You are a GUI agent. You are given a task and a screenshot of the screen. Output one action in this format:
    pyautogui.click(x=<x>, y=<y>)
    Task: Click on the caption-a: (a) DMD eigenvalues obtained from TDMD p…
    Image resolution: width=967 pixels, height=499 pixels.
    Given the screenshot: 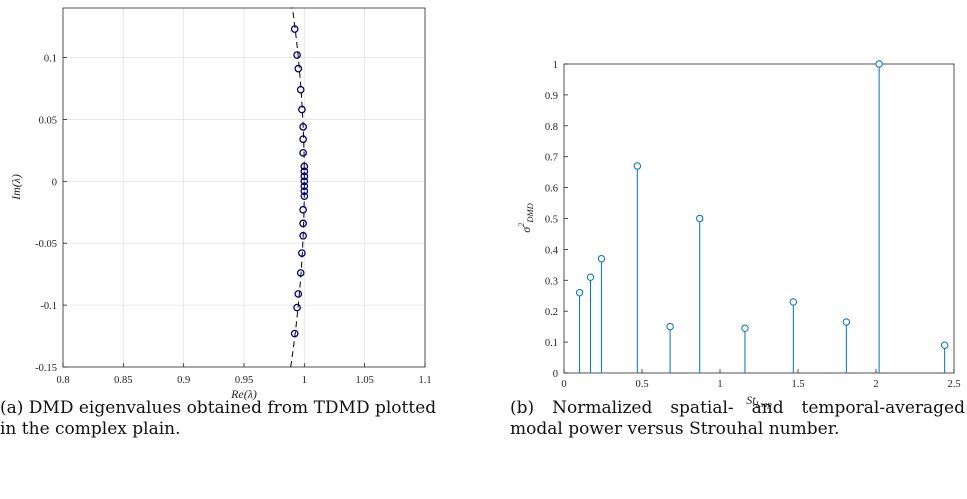 What is the action you would take?
    pyautogui.click(x=218, y=418)
    